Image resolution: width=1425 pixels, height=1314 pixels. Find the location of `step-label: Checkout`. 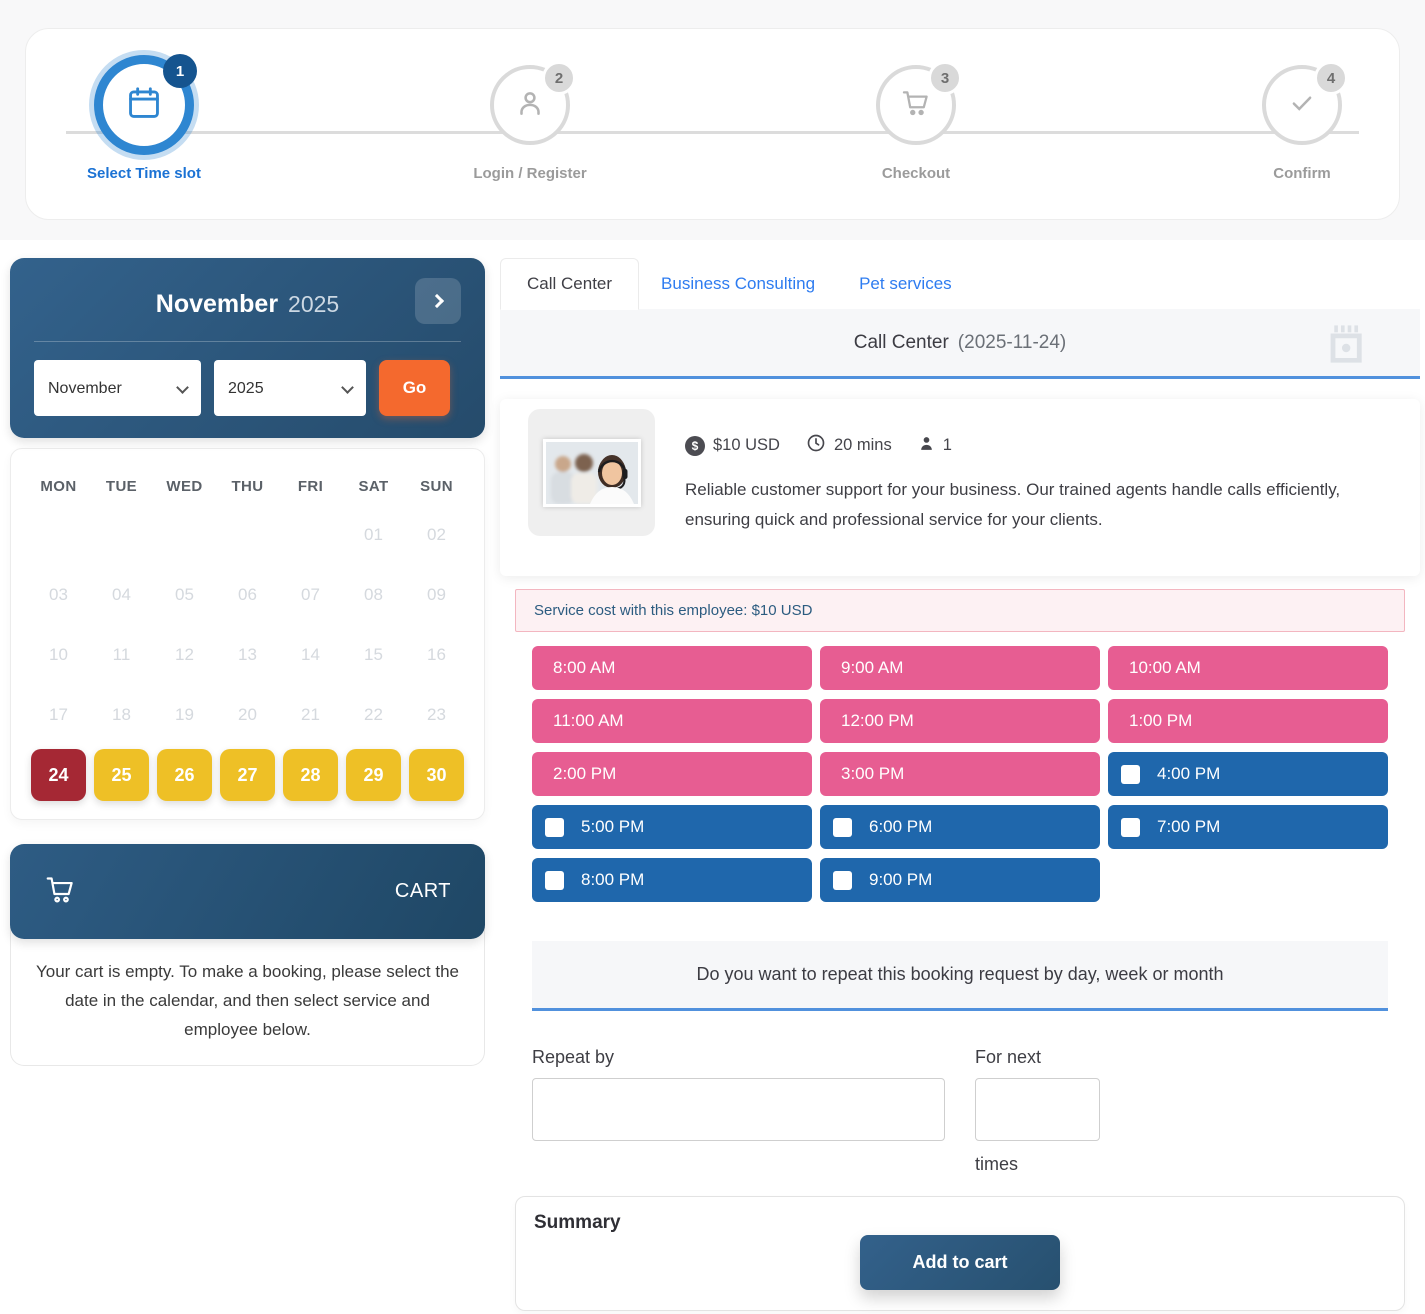

step-label: Checkout is located at coordinates (916, 173).